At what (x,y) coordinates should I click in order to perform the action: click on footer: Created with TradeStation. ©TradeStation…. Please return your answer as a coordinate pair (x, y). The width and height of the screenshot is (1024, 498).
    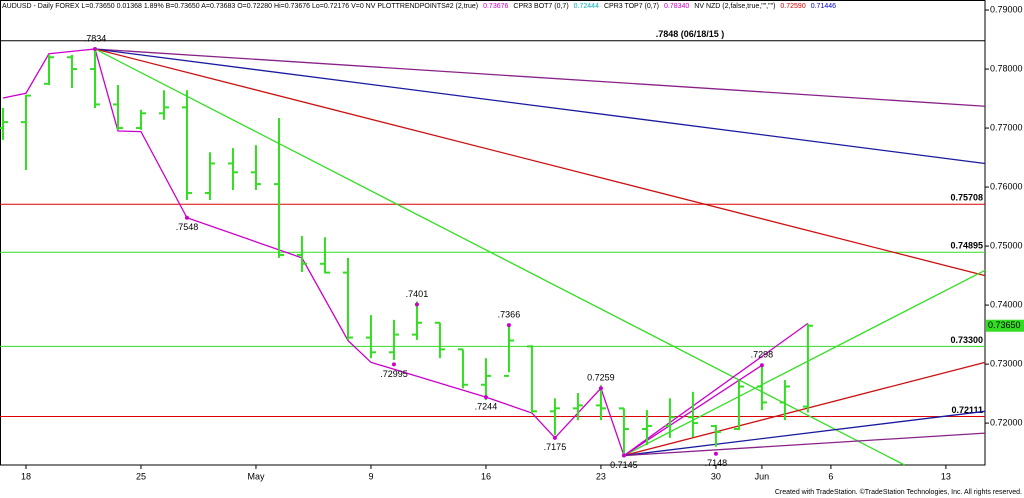
    Looking at the image, I should click on (898, 492).